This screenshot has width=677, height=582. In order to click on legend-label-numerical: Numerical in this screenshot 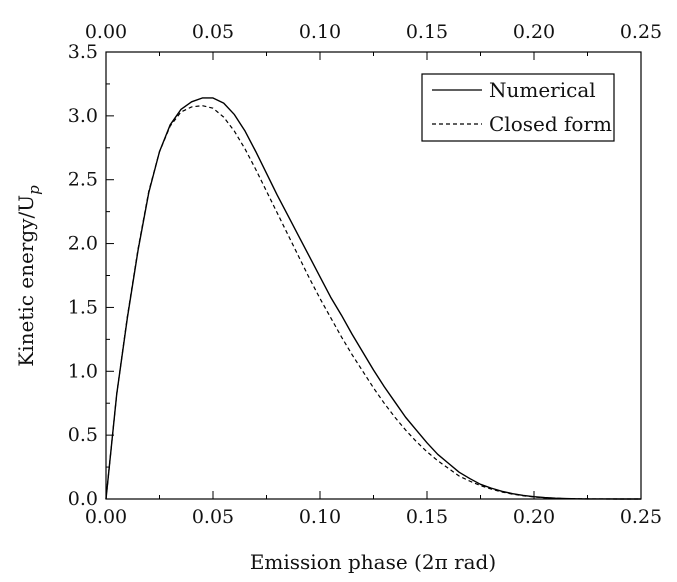, I will do `click(542, 90)`.